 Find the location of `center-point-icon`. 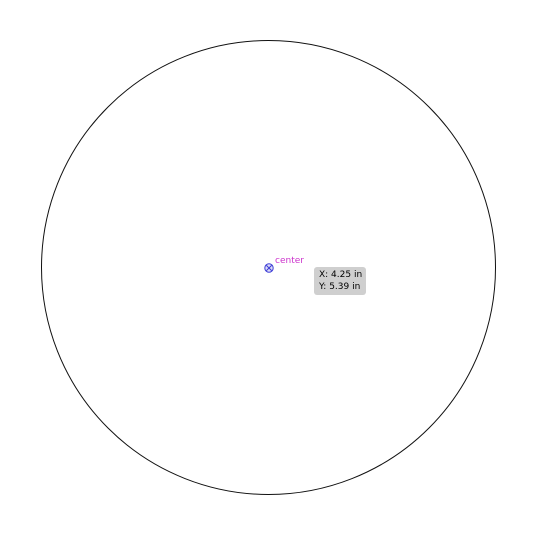

center-point-icon is located at coordinates (269, 268).